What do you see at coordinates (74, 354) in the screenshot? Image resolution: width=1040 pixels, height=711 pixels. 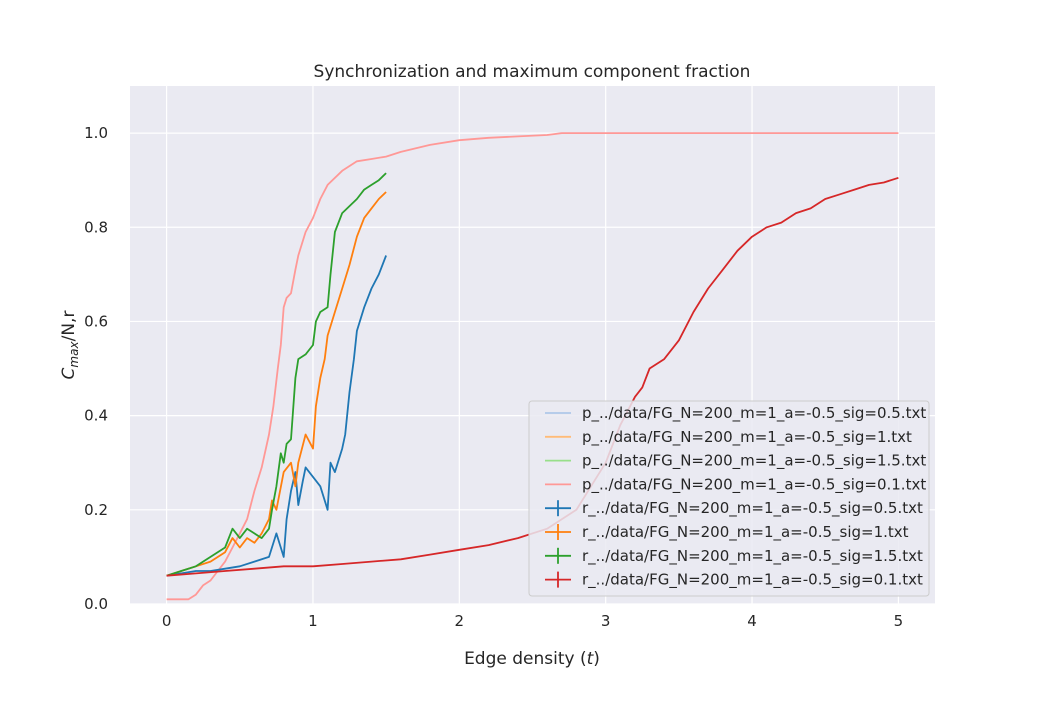 I see `y-axis-label-sub: max` at bounding box center [74, 354].